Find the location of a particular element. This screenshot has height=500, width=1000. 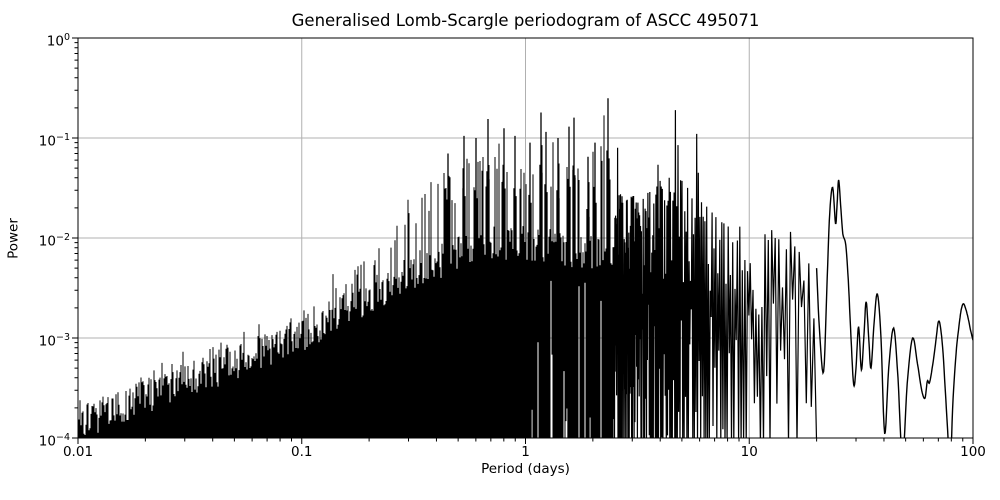

periodogram-major-peaks is located at coordinates (528, 268).